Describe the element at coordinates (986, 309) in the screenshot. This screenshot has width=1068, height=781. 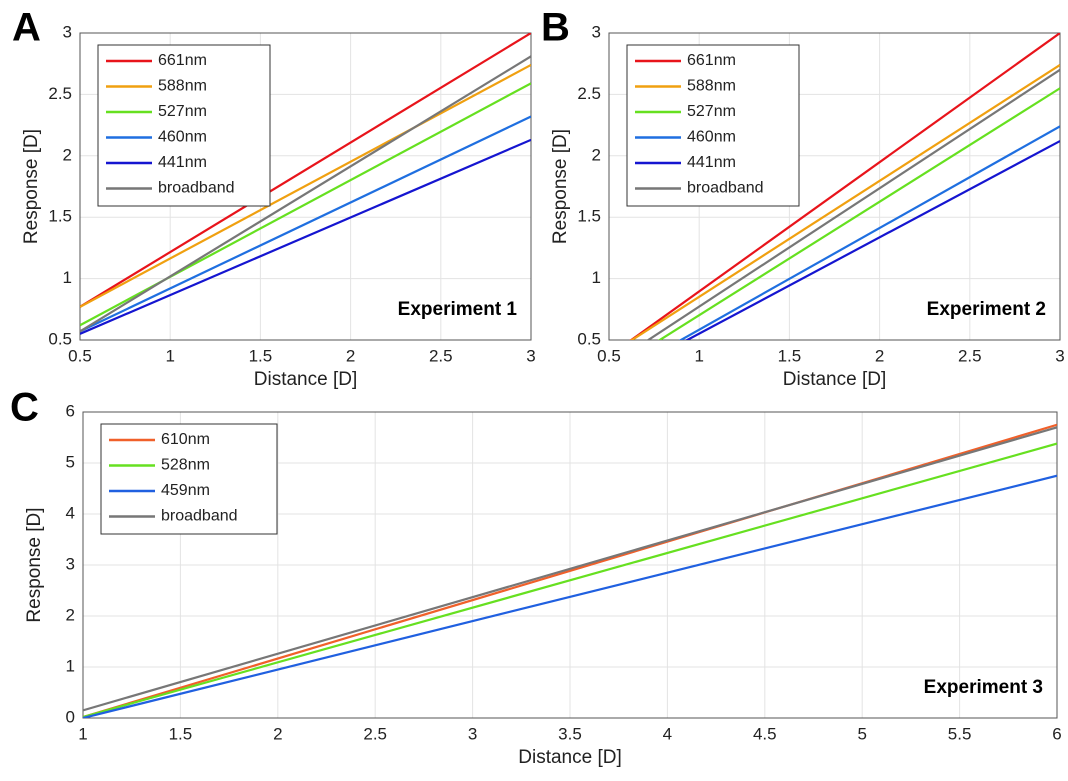
I see `annotation: Experiment 2` at that location.